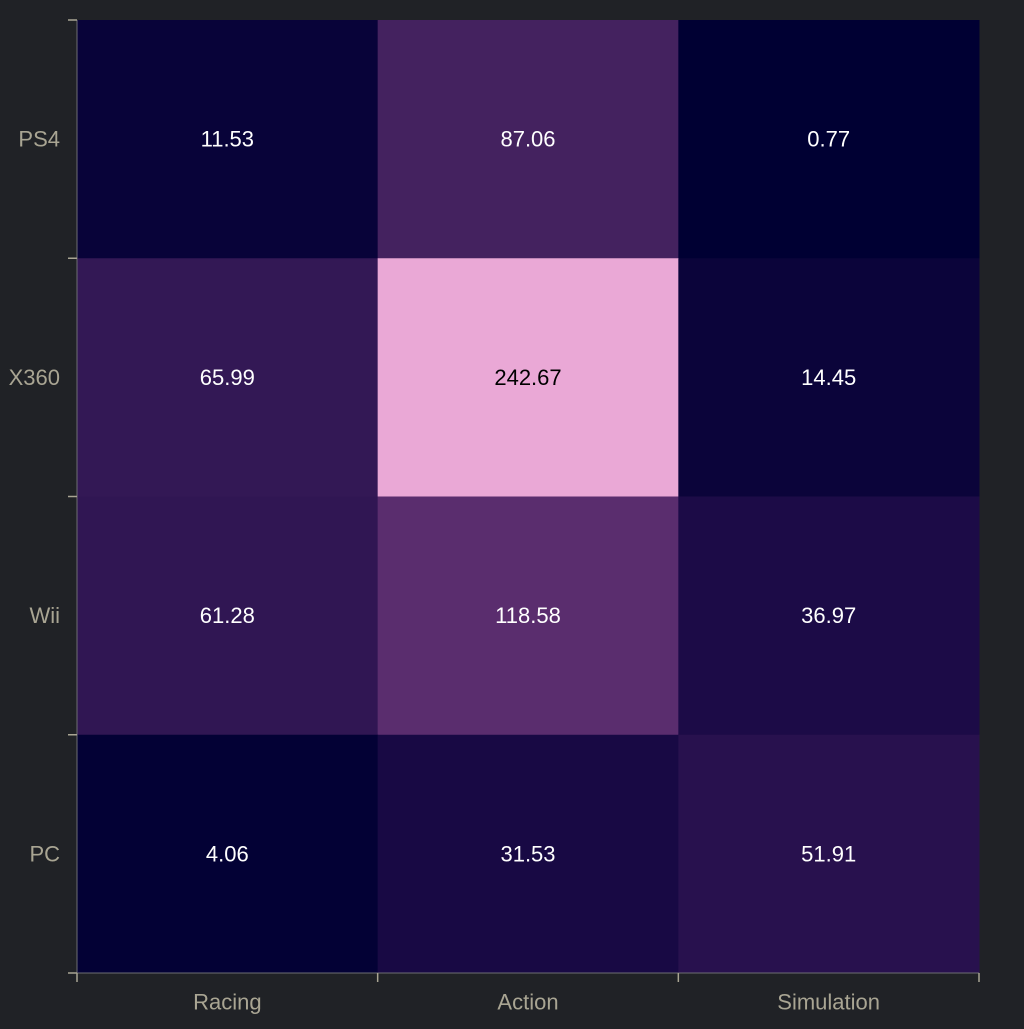  I want to click on heatmap-cell-ps4-simulation, so click(829, 139).